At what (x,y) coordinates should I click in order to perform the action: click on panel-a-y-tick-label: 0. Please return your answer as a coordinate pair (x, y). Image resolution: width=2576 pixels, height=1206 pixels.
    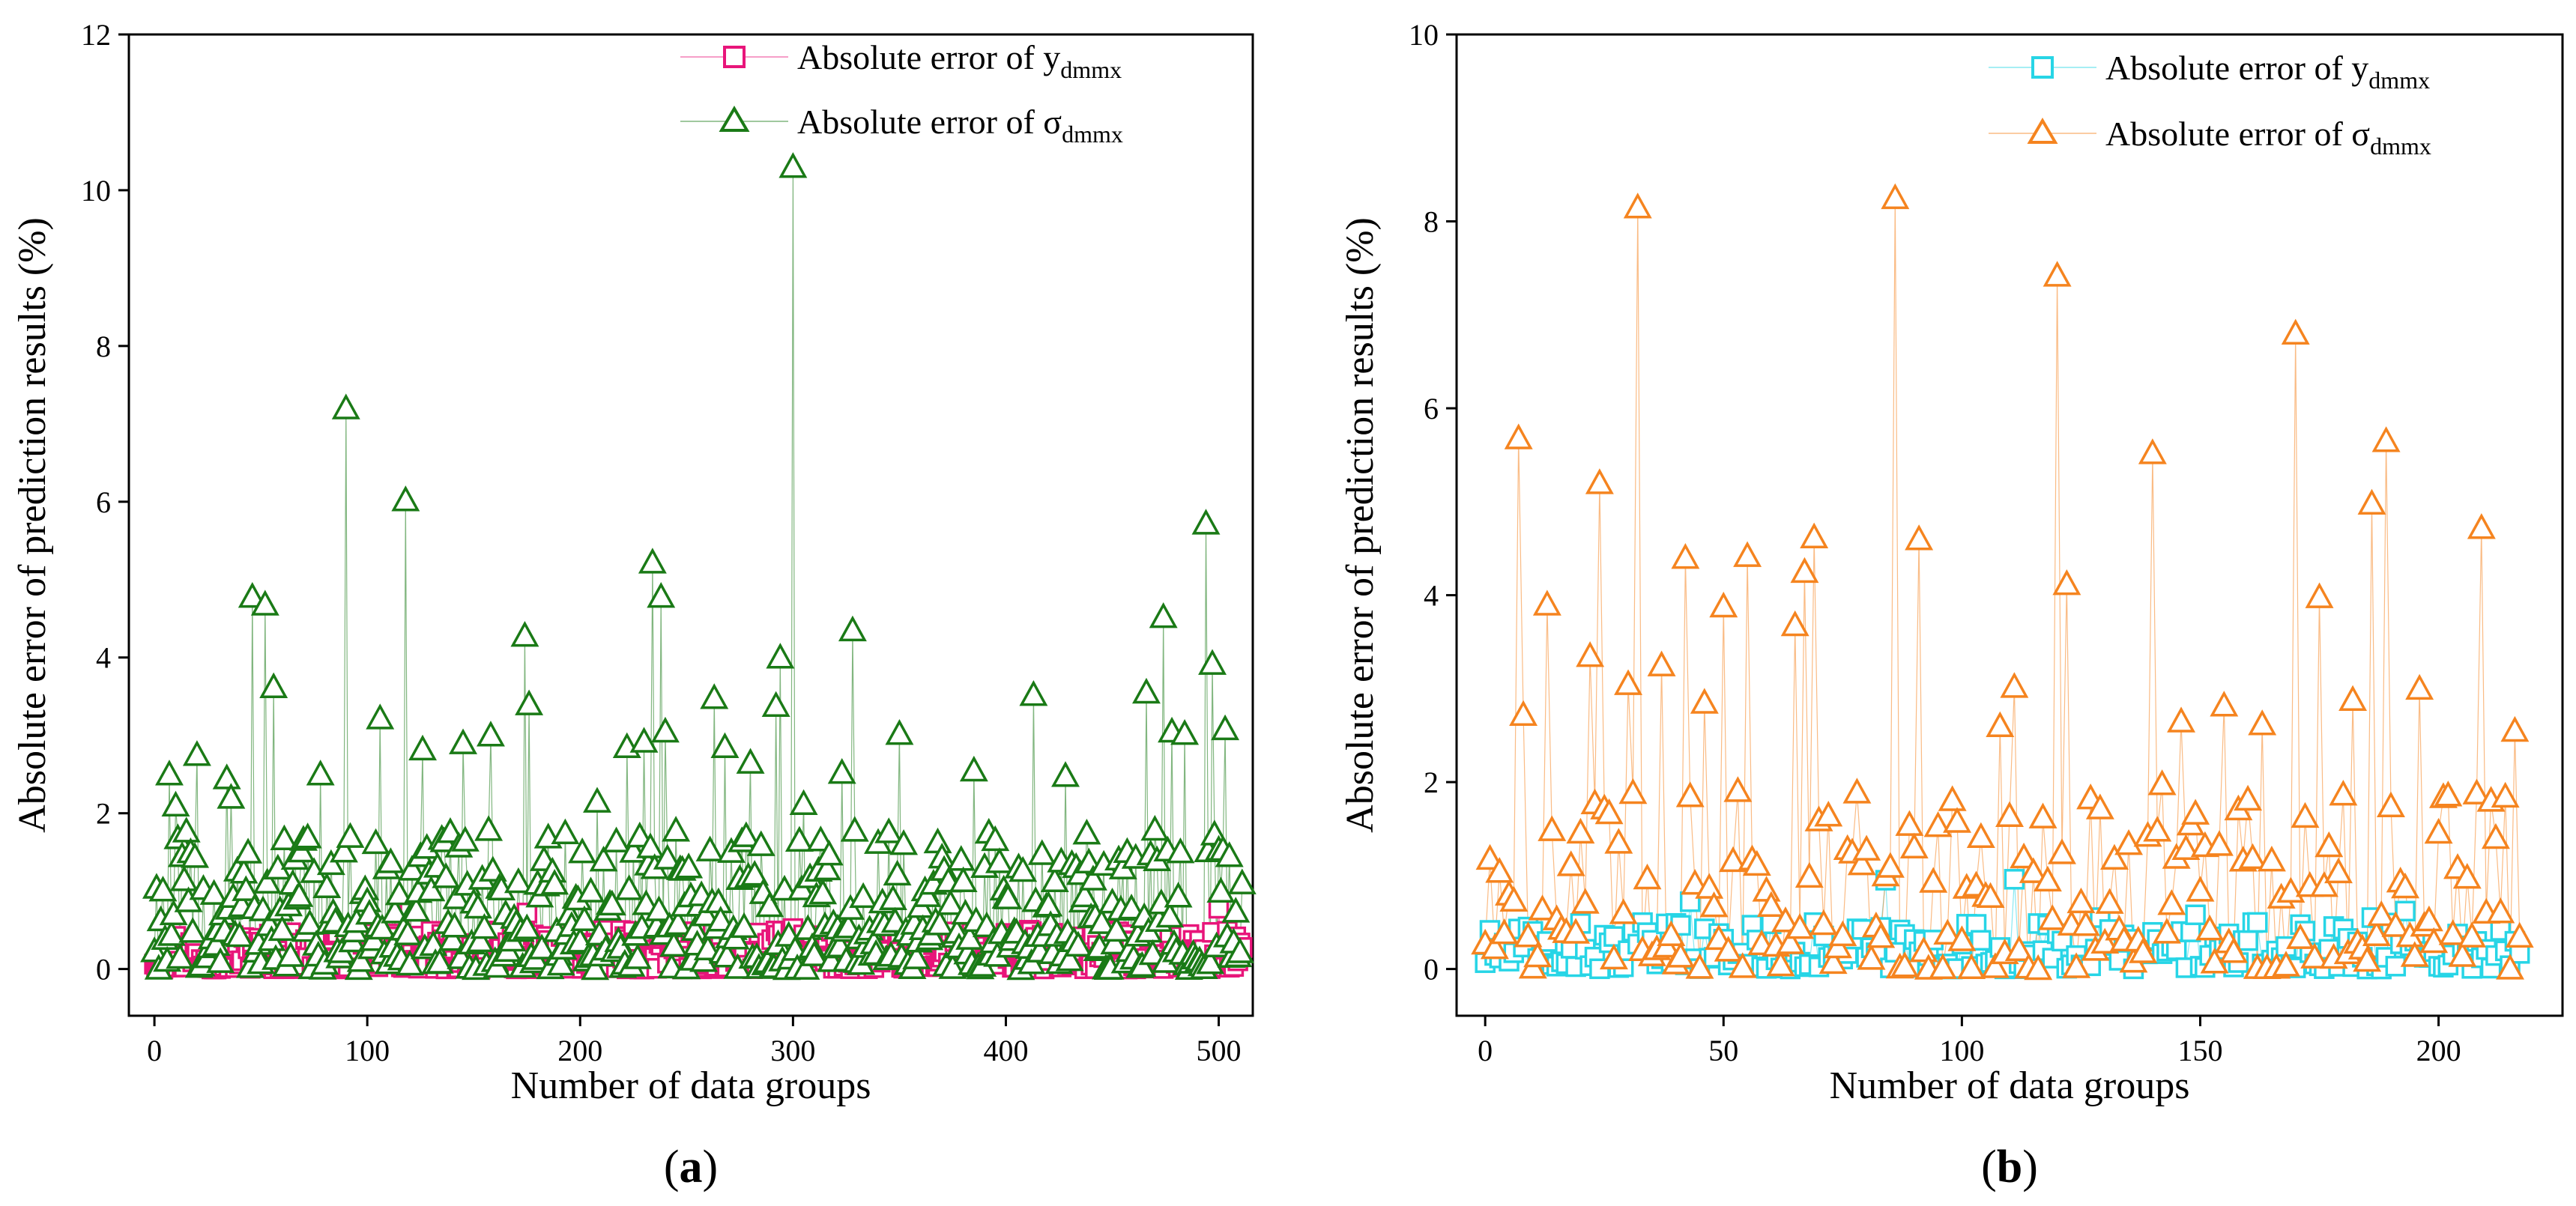
    Looking at the image, I should click on (103, 970).